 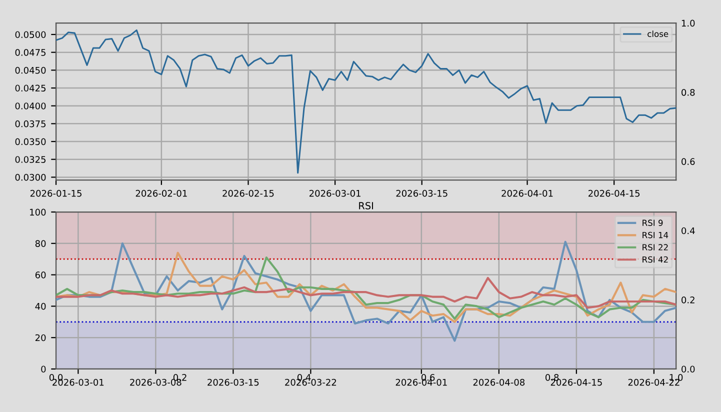 What do you see at coordinates (156, 382) in the screenshot?
I see `x-tick-label: 2026-03-08` at bounding box center [156, 382].